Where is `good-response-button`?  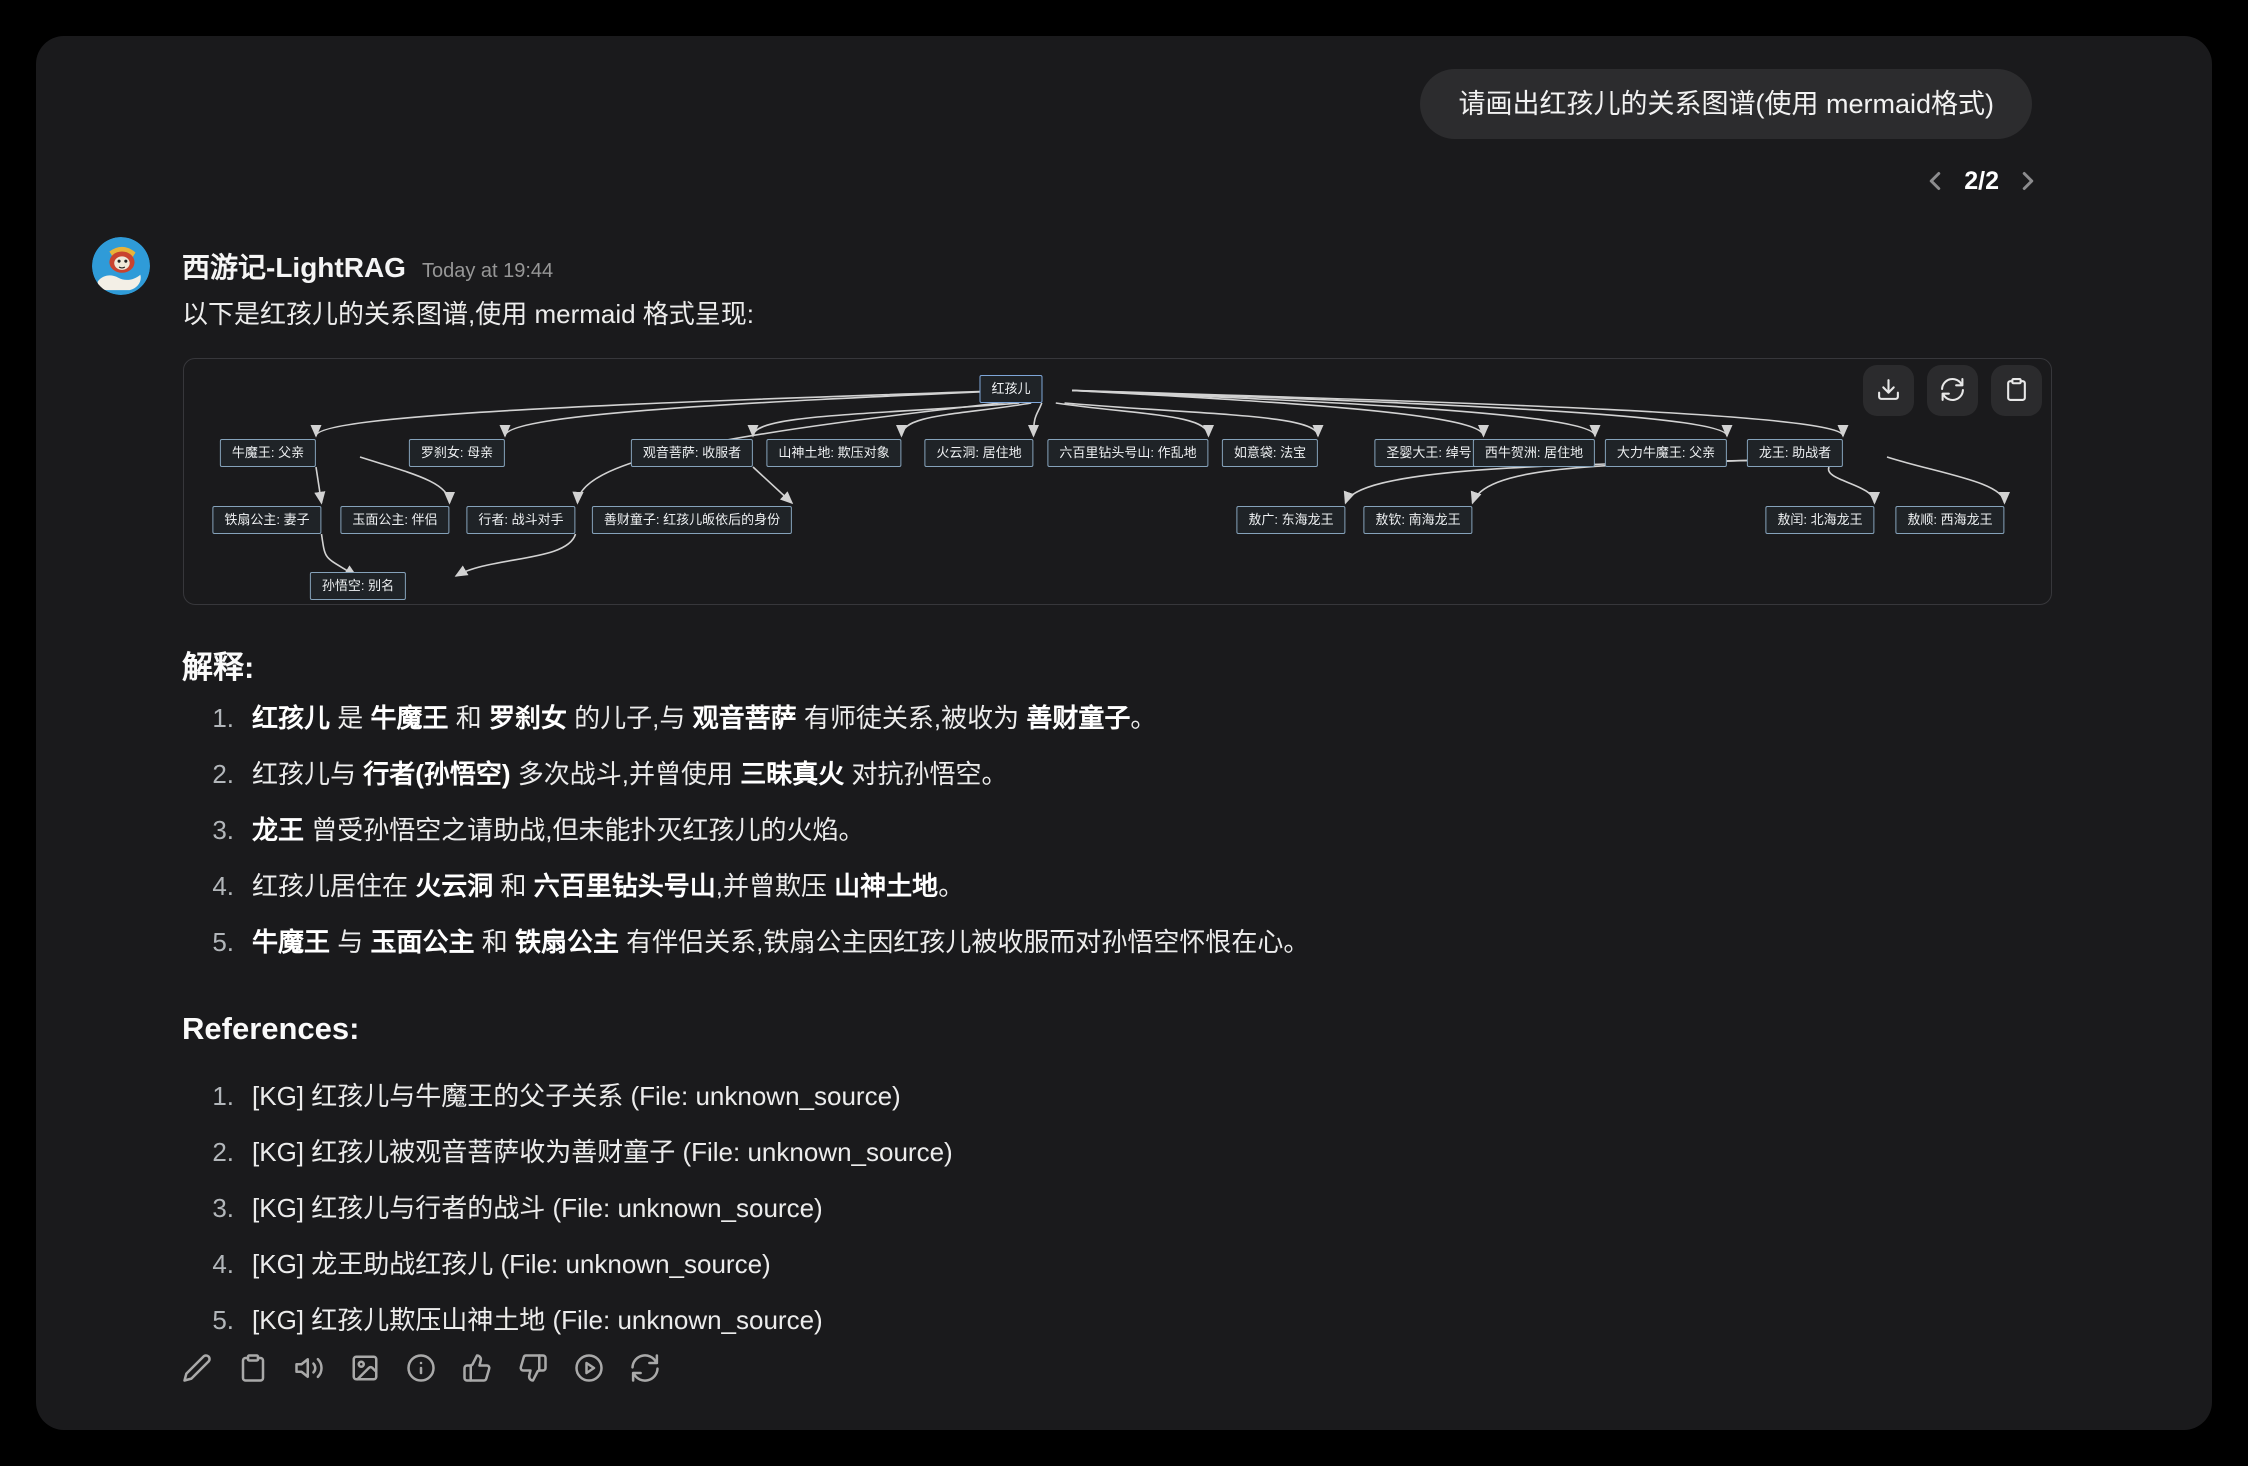 good-response-button is located at coordinates (477, 1369).